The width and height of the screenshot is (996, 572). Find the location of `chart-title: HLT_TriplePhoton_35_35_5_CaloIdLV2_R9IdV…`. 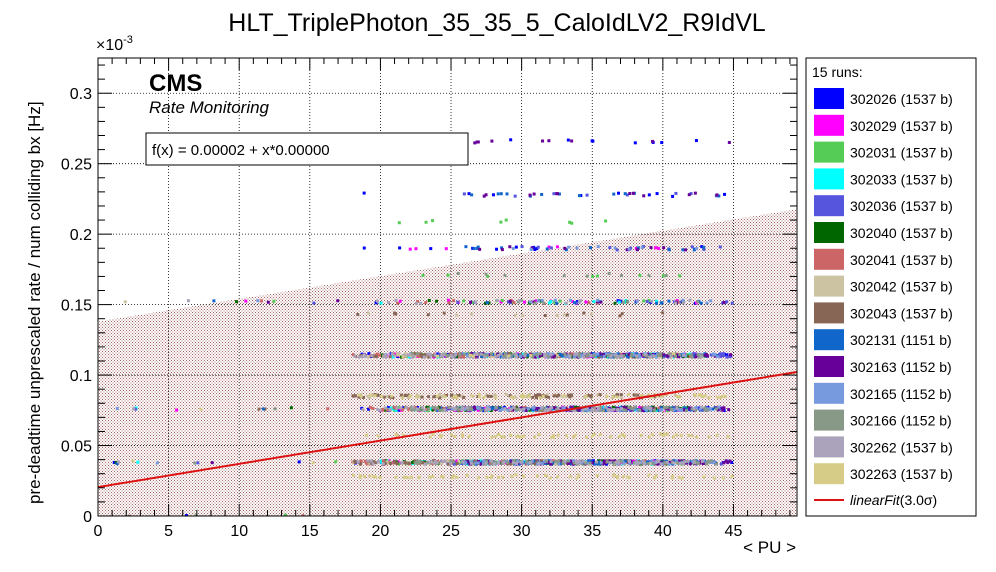

chart-title: HLT_TriplePhoton_35_35_5_CaloIdLV2_R9IdV… is located at coordinates (497, 23).